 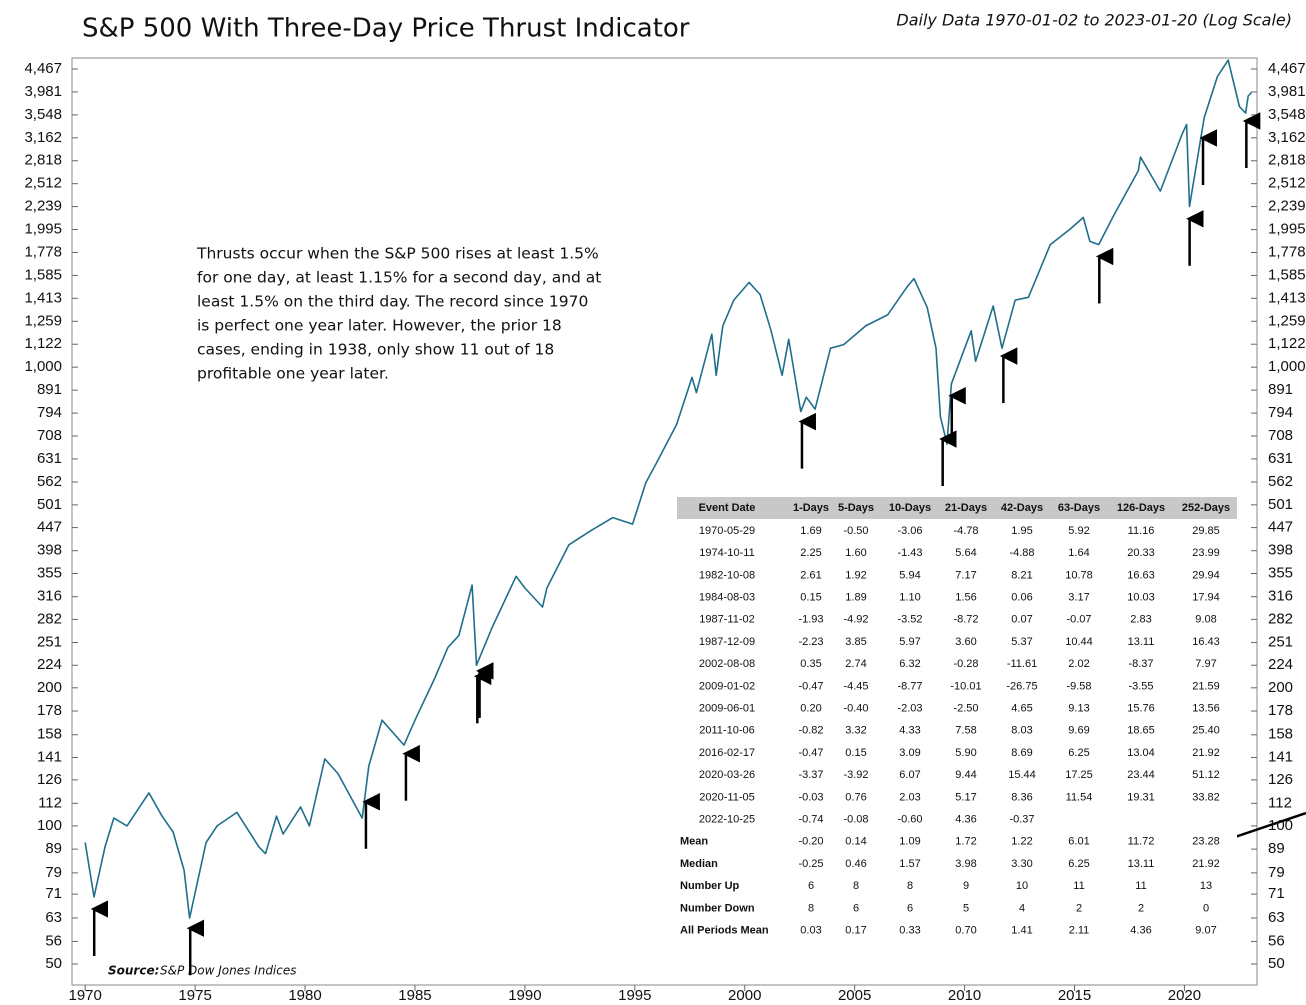 What do you see at coordinates (855, 709) in the screenshot?
I see `table-cell: -0.40` at bounding box center [855, 709].